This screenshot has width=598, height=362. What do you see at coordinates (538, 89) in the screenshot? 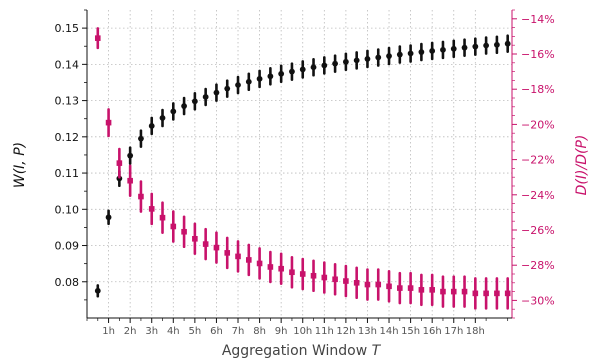
I see `y2-tick-label: −18%` at bounding box center [538, 89].